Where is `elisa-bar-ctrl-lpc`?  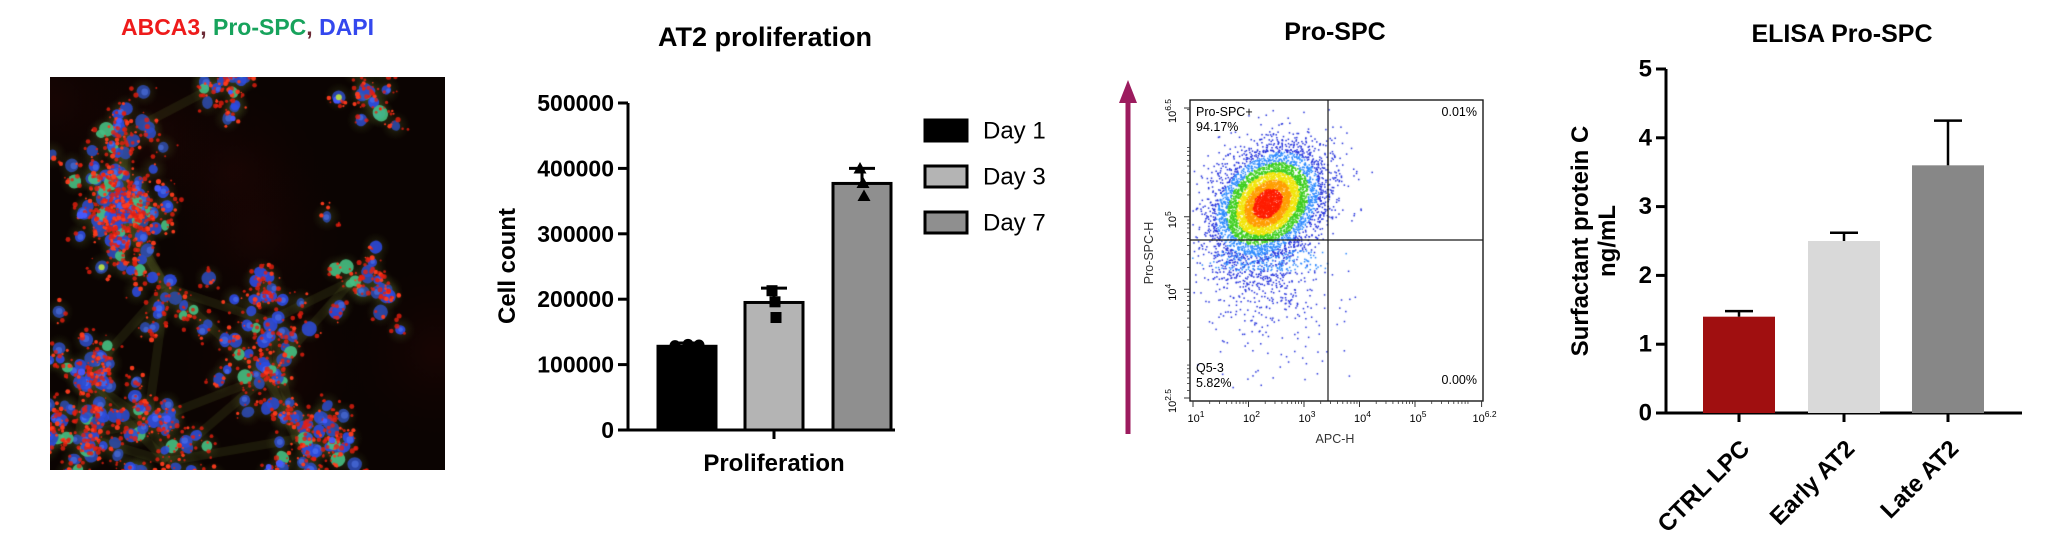
elisa-bar-ctrl-lpc is located at coordinates (1739, 364).